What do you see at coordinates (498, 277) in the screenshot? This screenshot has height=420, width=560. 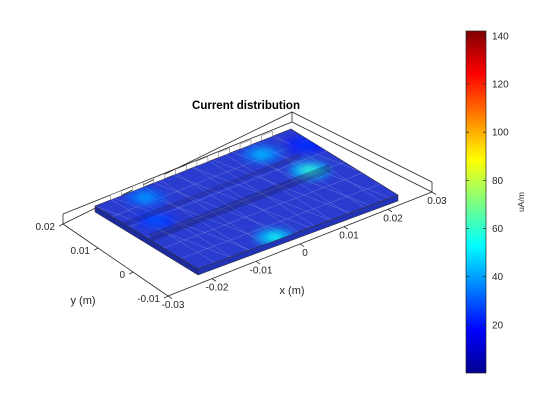 I see `colorbar-tick-label: 40` at bounding box center [498, 277].